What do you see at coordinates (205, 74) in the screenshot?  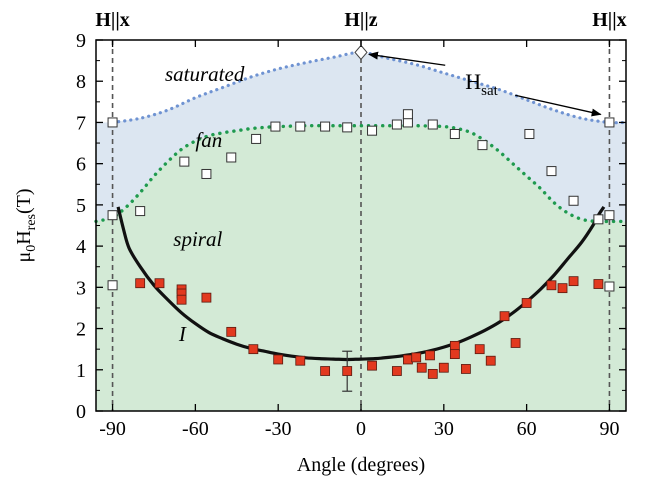 I see `region-label-0: saturated` at bounding box center [205, 74].